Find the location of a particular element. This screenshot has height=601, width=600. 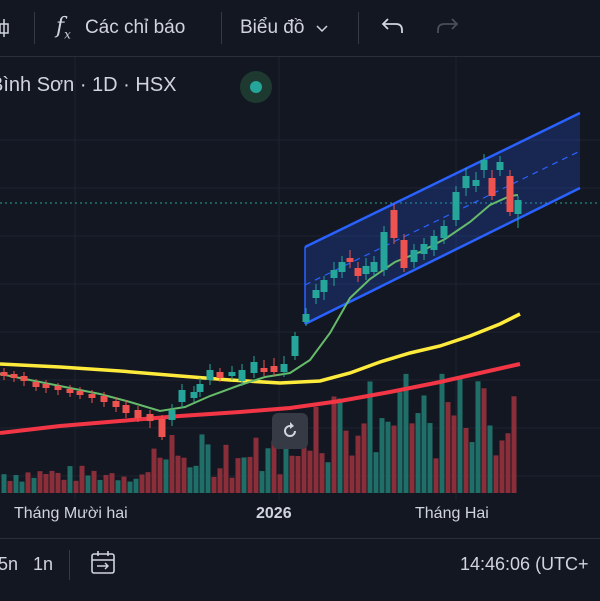

range-5n-button: 5n is located at coordinates (9, 564).